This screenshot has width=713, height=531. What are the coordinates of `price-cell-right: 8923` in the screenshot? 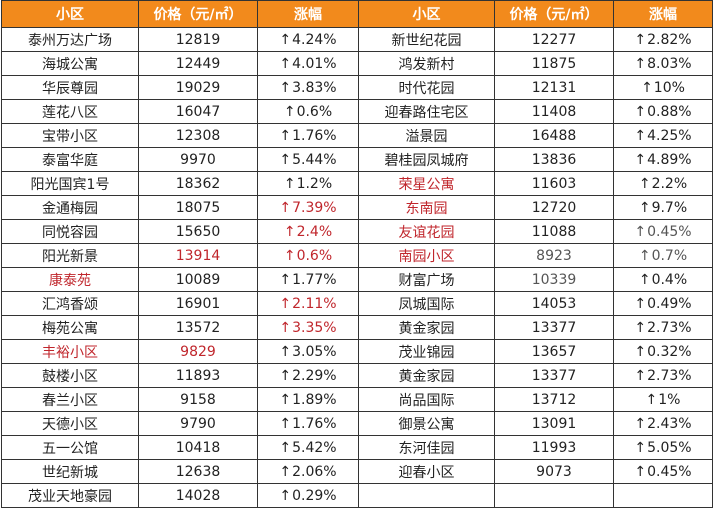 It's located at (554, 255).